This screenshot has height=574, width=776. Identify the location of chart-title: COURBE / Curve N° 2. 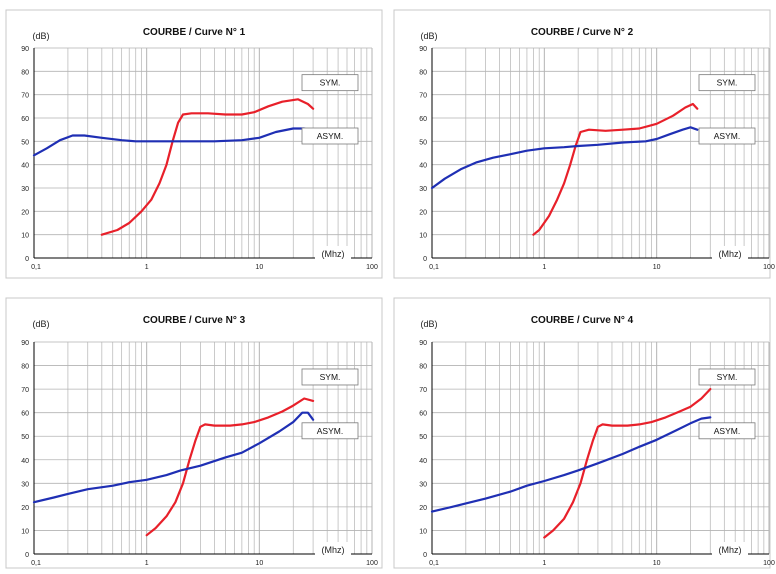
(582, 32).